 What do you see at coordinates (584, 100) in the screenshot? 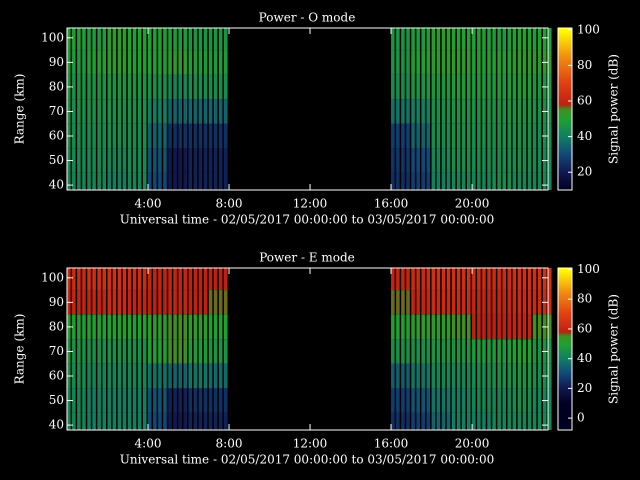
I see `colorbar-tick-label: 60` at bounding box center [584, 100].